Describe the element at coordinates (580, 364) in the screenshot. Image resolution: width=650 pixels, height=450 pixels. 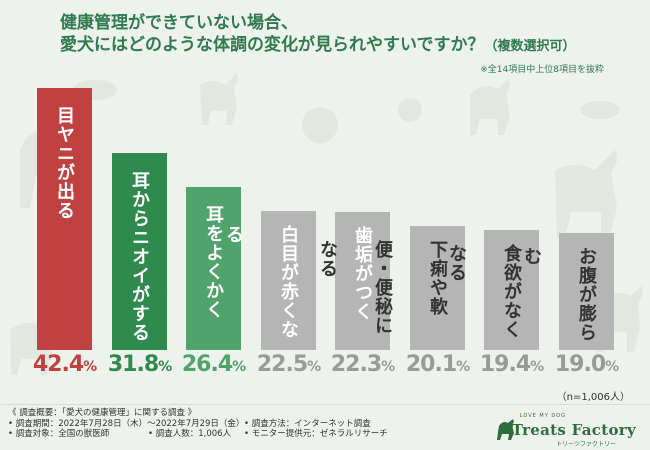
I see `value-number: 19.0` at that location.